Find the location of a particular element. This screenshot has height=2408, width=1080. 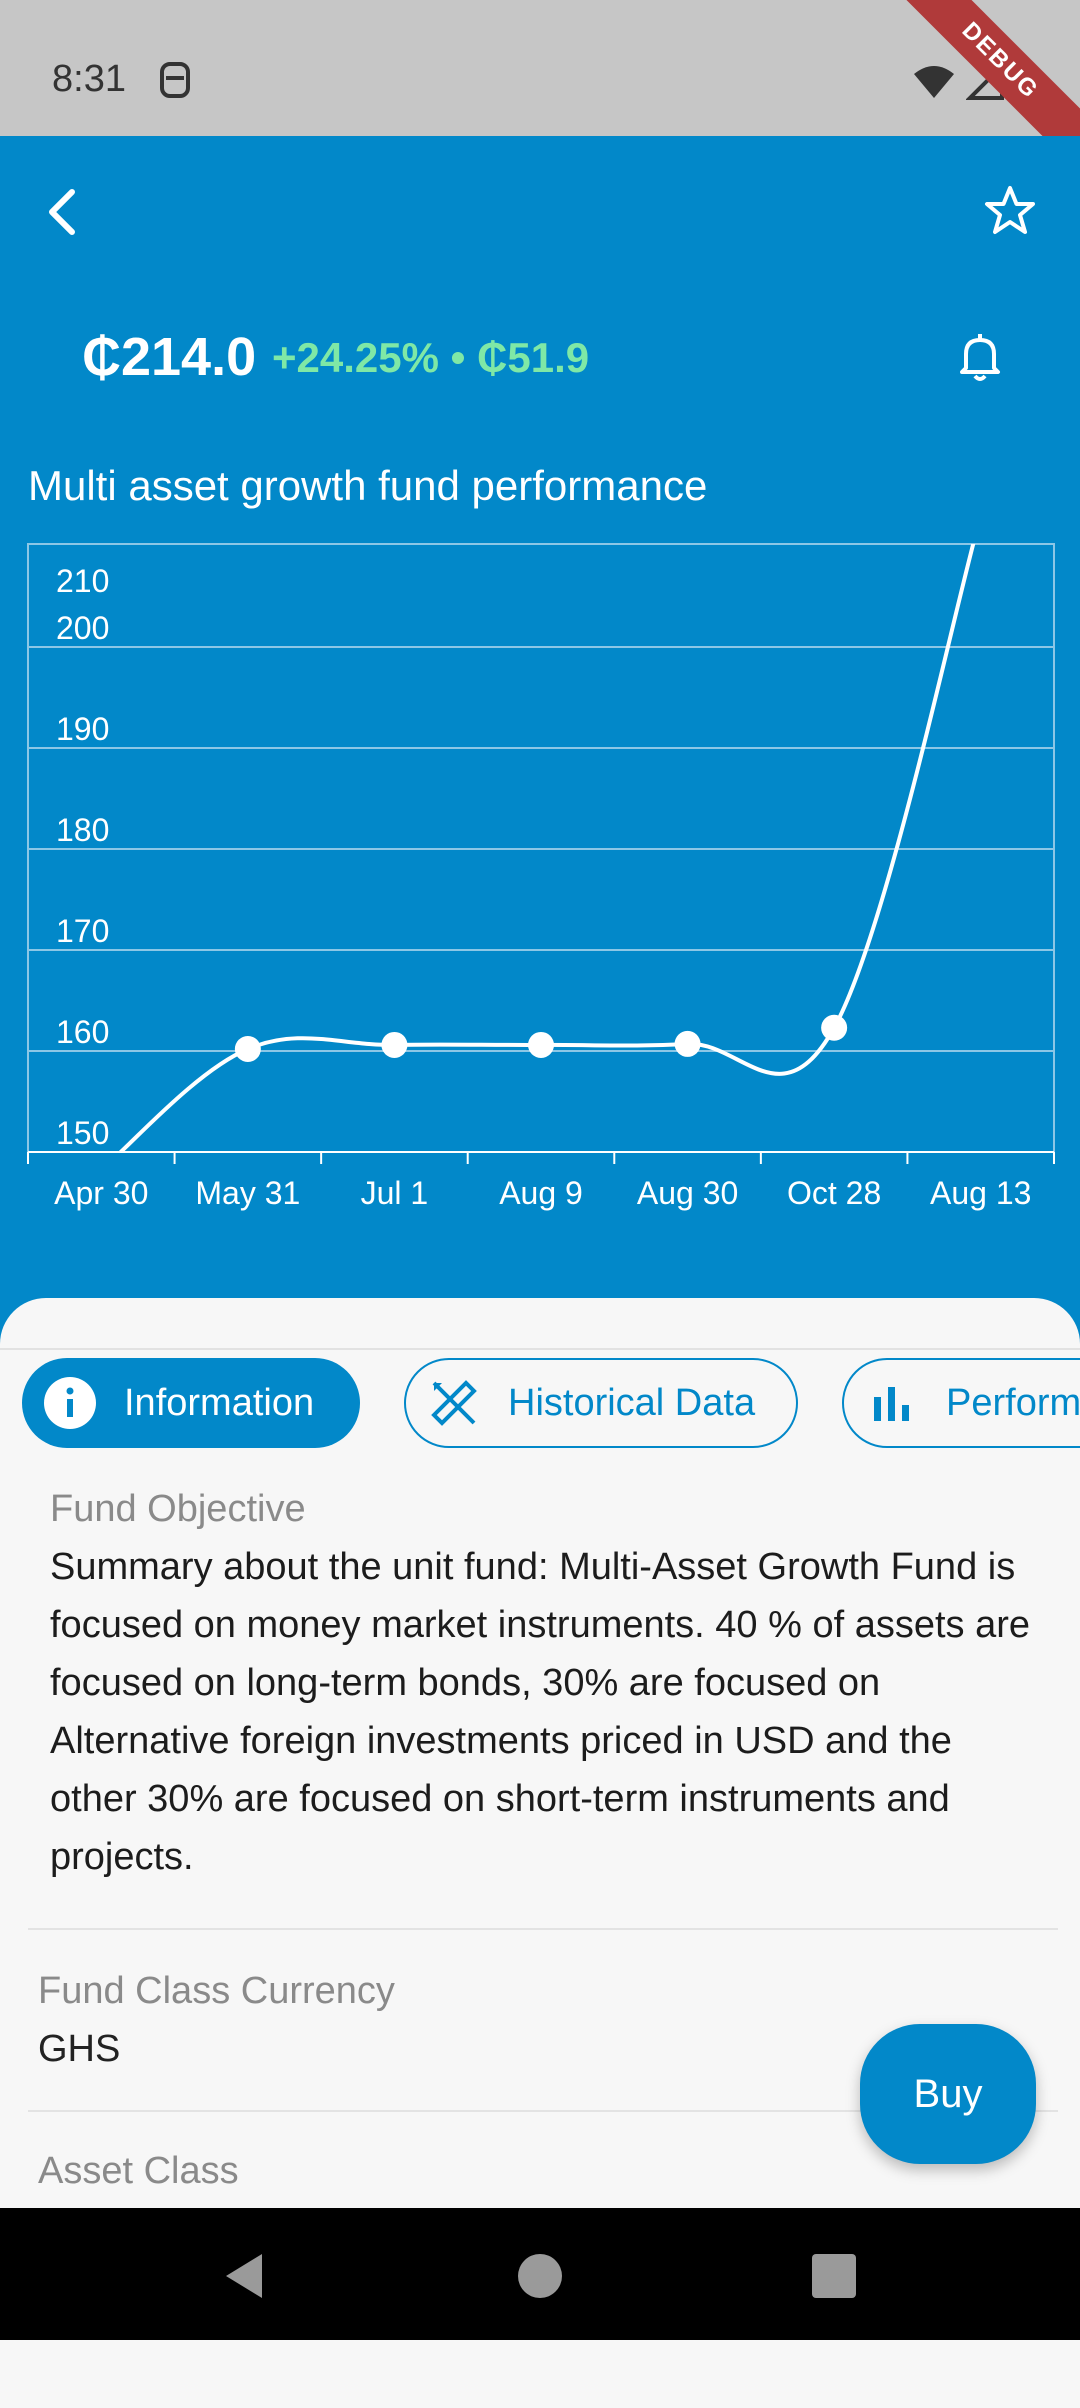

x-tick-label: Jul 1 is located at coordinates (395, 1193).